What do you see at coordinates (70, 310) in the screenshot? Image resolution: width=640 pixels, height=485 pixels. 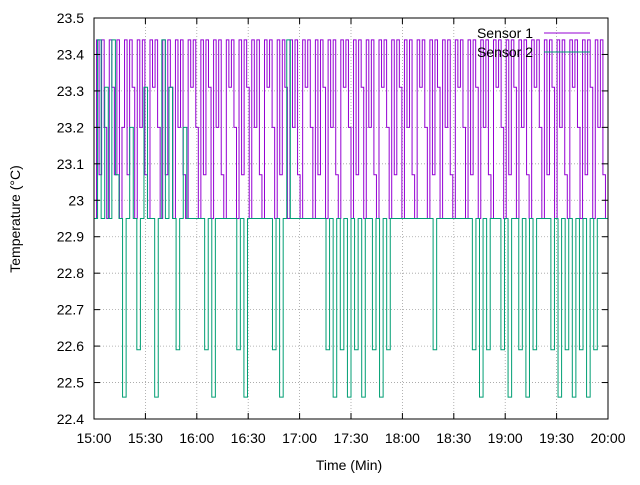 I see `y-tick-label: 22.7` at bounding box center [70, 310].